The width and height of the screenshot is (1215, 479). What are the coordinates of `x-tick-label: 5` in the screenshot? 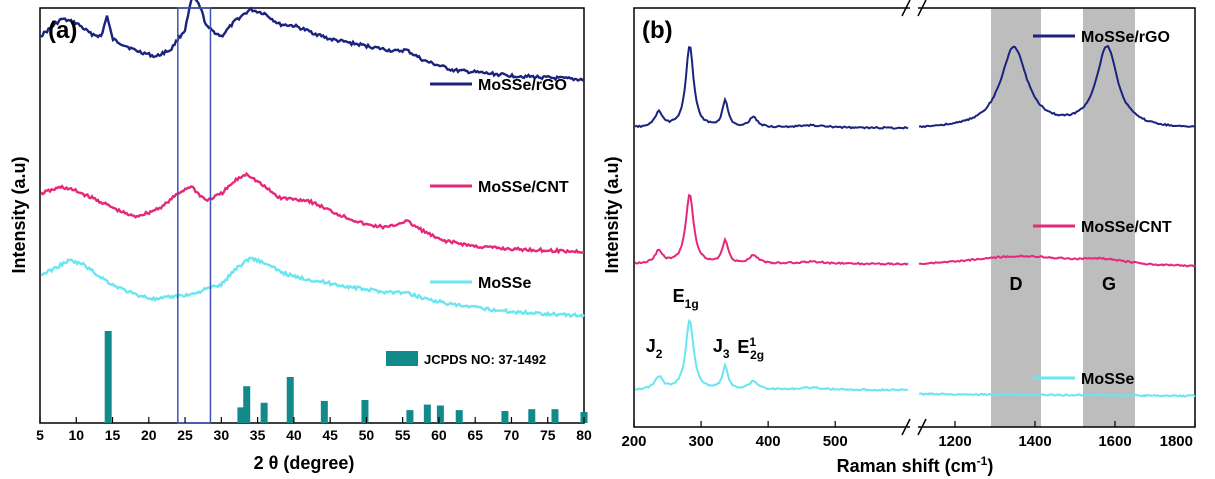 It's located at (40, 435).